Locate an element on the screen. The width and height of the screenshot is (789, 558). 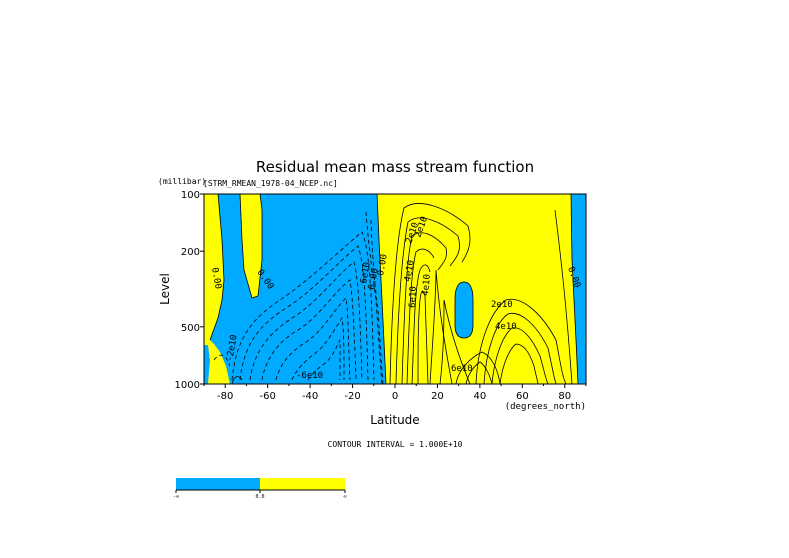
x-tick-label: 80 is located at coordinates (564, 396).